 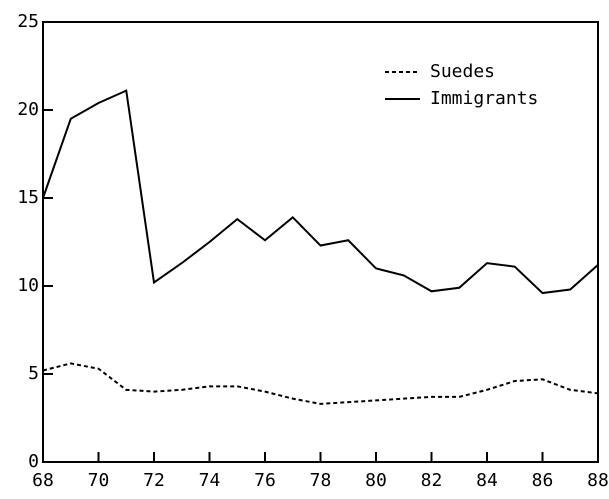 What do you see at coordinates (33, 373) in the screenshot?
I see `y-tick-label: 5` at bounding box center [33, 373].